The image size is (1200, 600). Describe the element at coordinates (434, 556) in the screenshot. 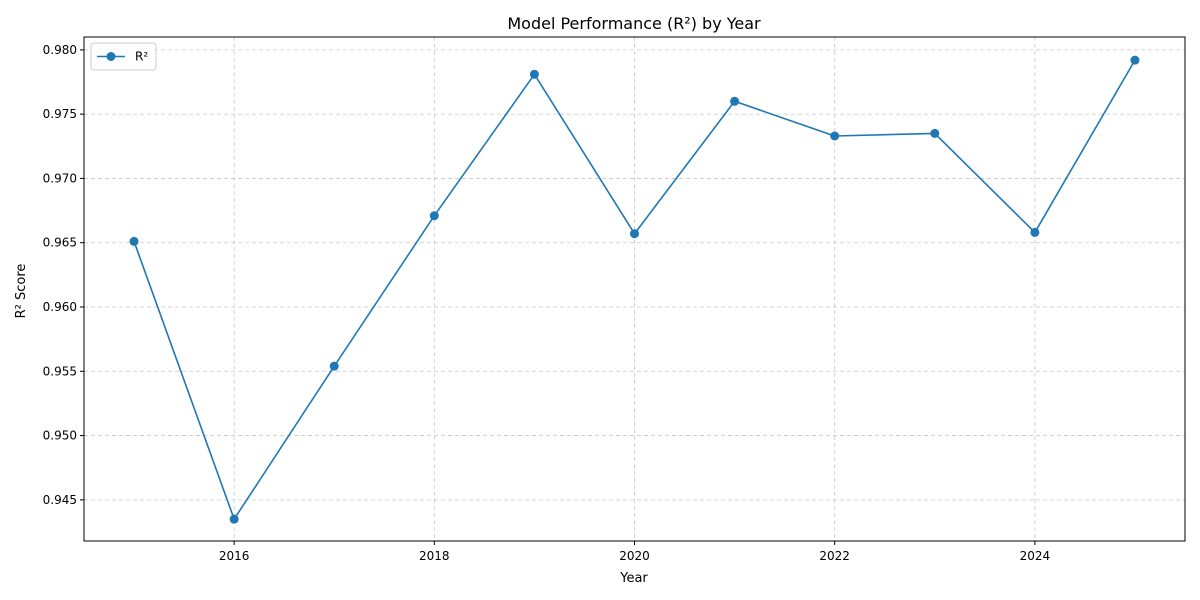

I see `x-tick-label: 2018` at that location.